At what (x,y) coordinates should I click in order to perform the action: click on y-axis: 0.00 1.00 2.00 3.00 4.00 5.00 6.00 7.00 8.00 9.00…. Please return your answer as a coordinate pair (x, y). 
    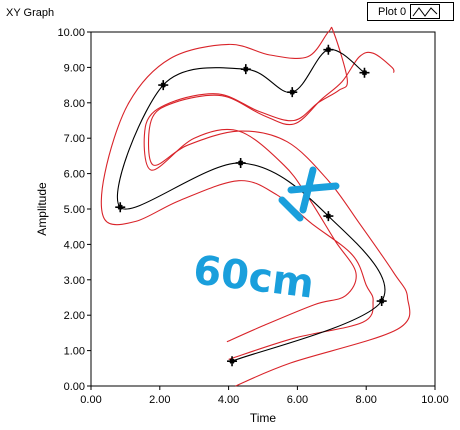
    Looking at the image, I should click on (74, 210).